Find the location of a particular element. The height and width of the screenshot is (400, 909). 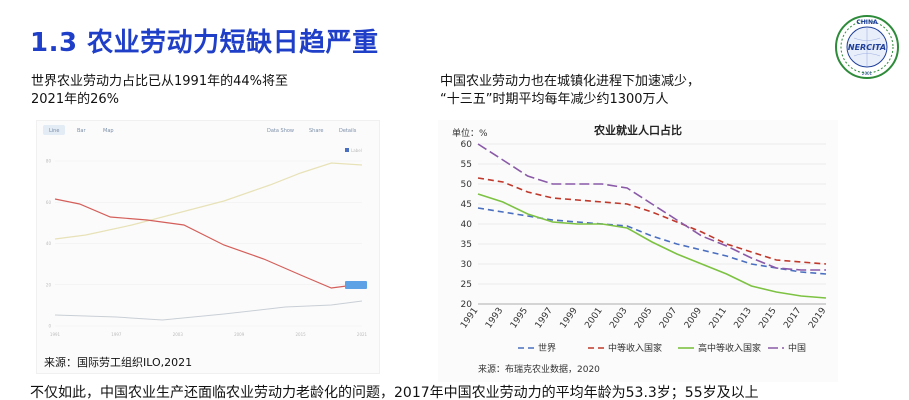

ilo-y-ticks: 0 20 40 60 80 is located at coordinates (49, 244).